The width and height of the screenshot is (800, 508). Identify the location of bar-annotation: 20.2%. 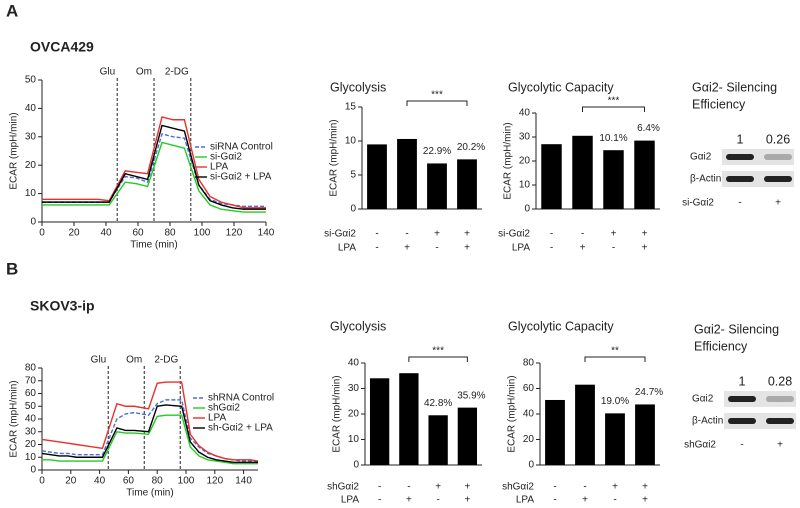
(471, 147).